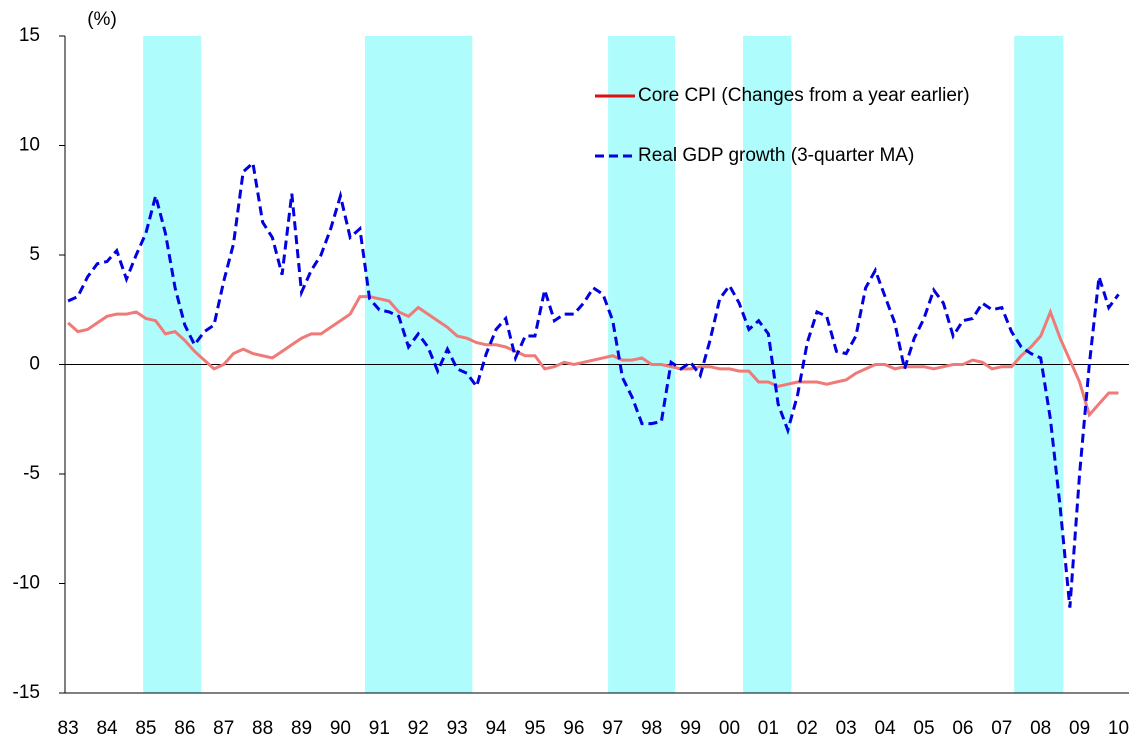 The height and width of the screenshot is (749, 1129). What do you see at coordinates (31, 473) in the screenshot?
I see `y-tick-label: -5` at bounding box center [31, 473].